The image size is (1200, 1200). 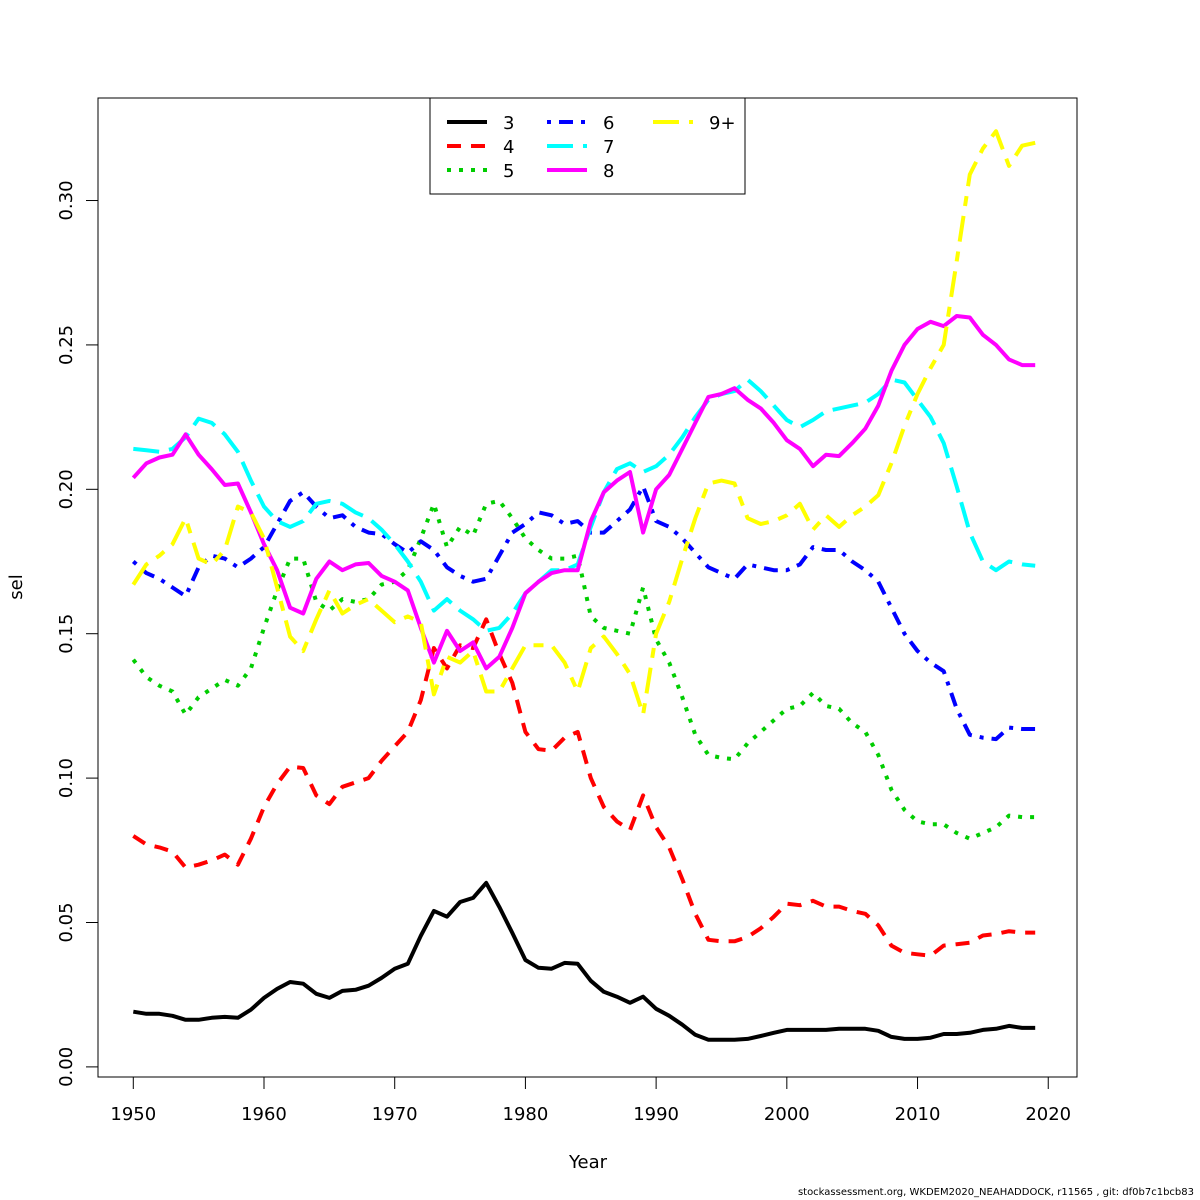 I want to click on legend-label-4: 4, so click(x=508, y=147).